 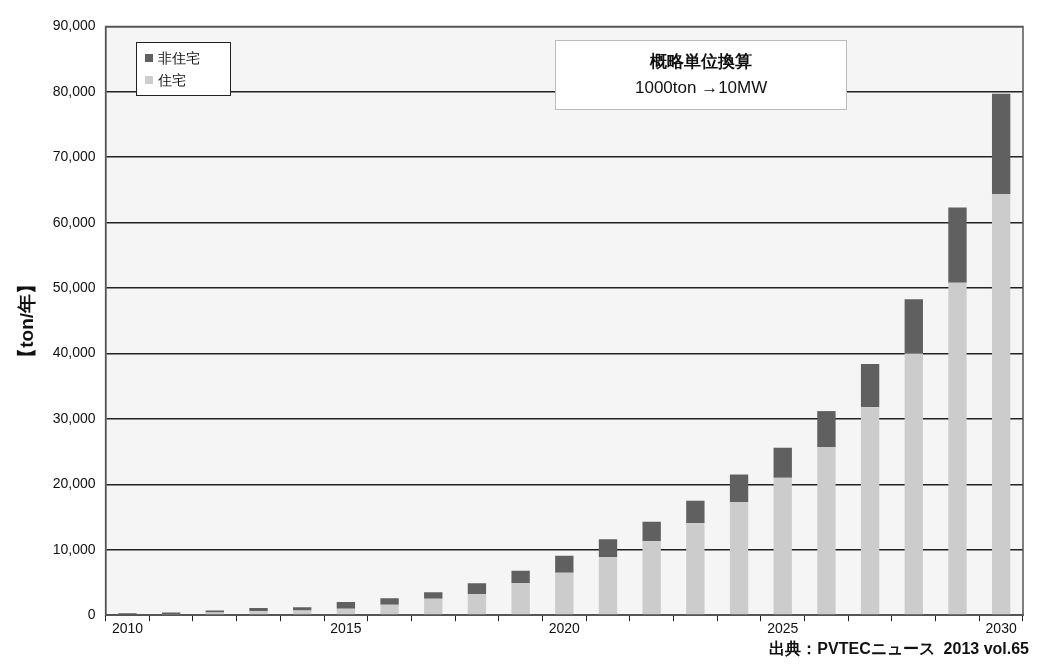 What do you see at coordinates (74, 25) in the screenshot?
I see `y-tick-label: 90,000` at bounding box center [74, 25].